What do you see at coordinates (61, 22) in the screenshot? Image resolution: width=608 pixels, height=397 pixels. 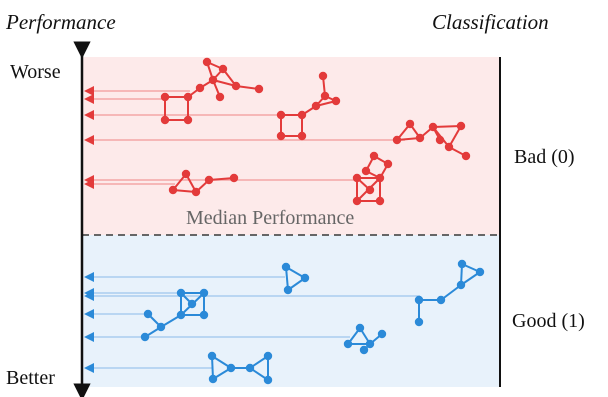 I see `performance-header: Performance` at bounding box center [61, 22].